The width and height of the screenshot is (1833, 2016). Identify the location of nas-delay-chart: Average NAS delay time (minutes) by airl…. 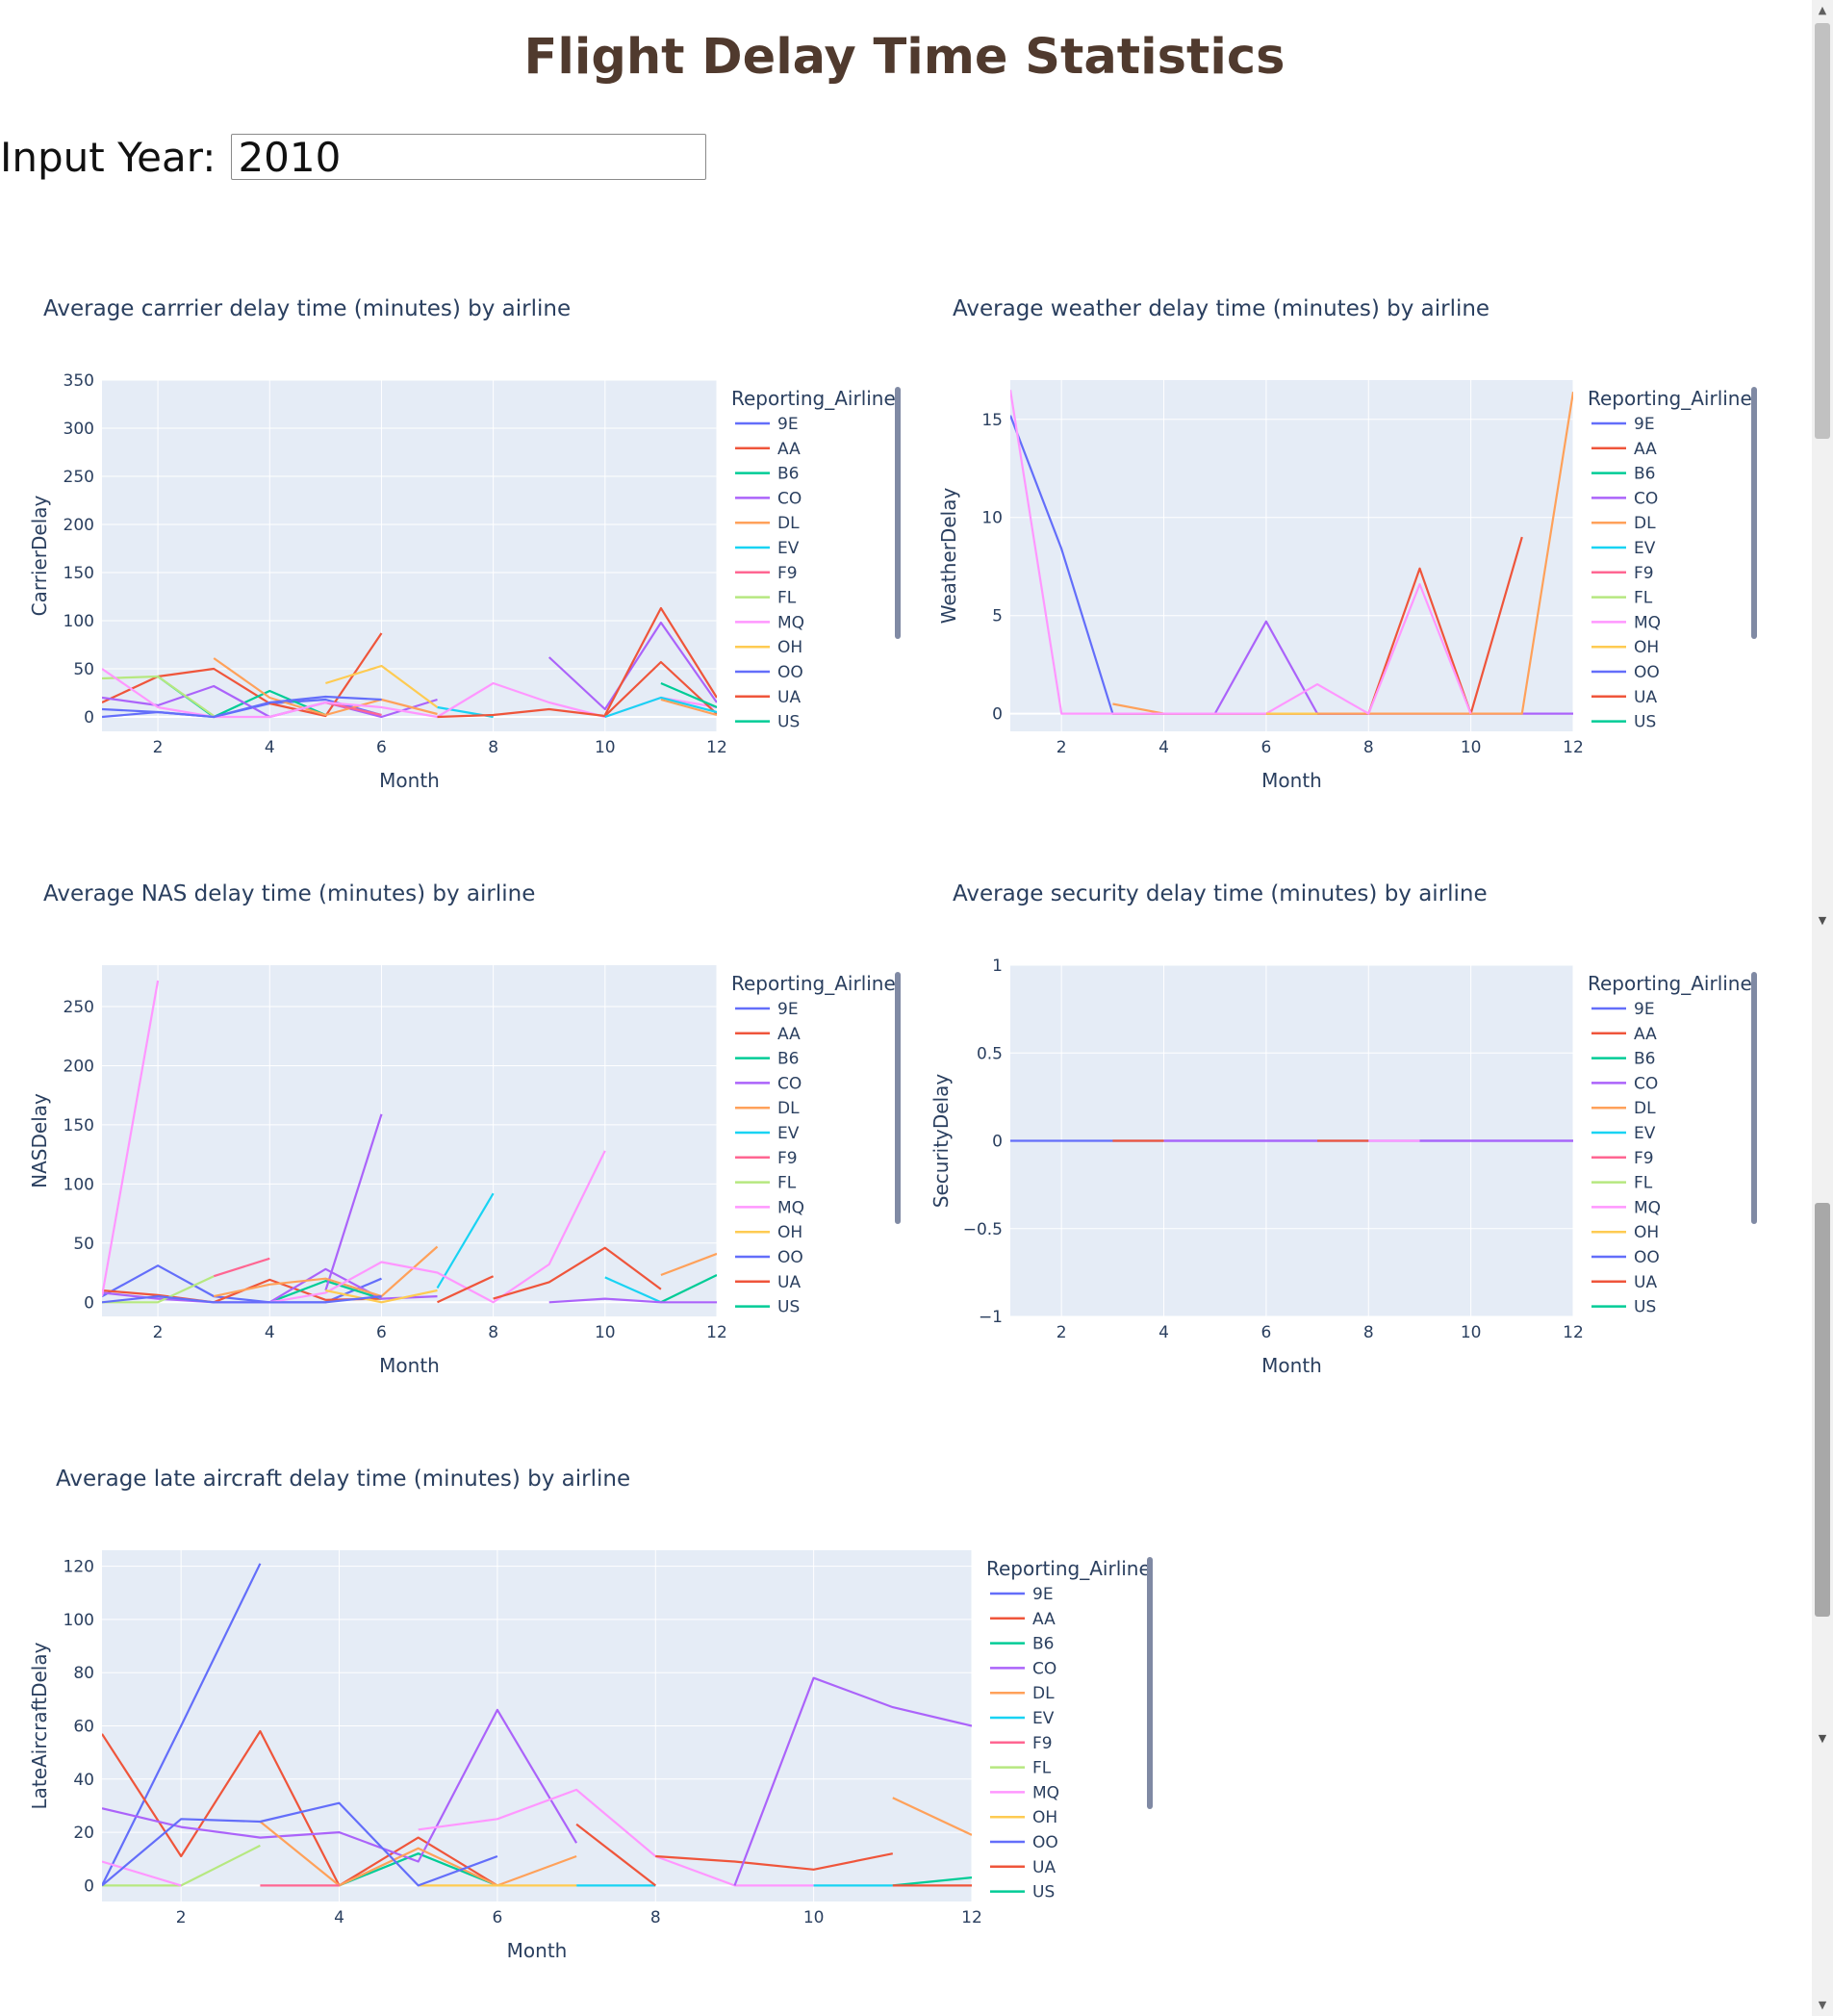
(454, 1124).